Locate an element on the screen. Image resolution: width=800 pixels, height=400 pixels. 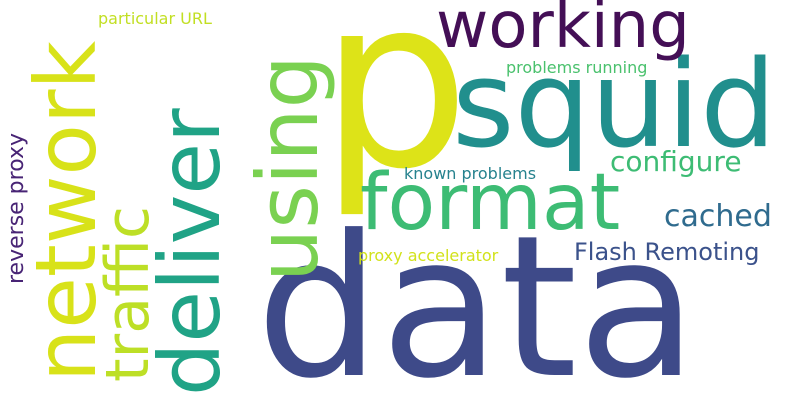
word-working: working is located at coordinates (563, 31).